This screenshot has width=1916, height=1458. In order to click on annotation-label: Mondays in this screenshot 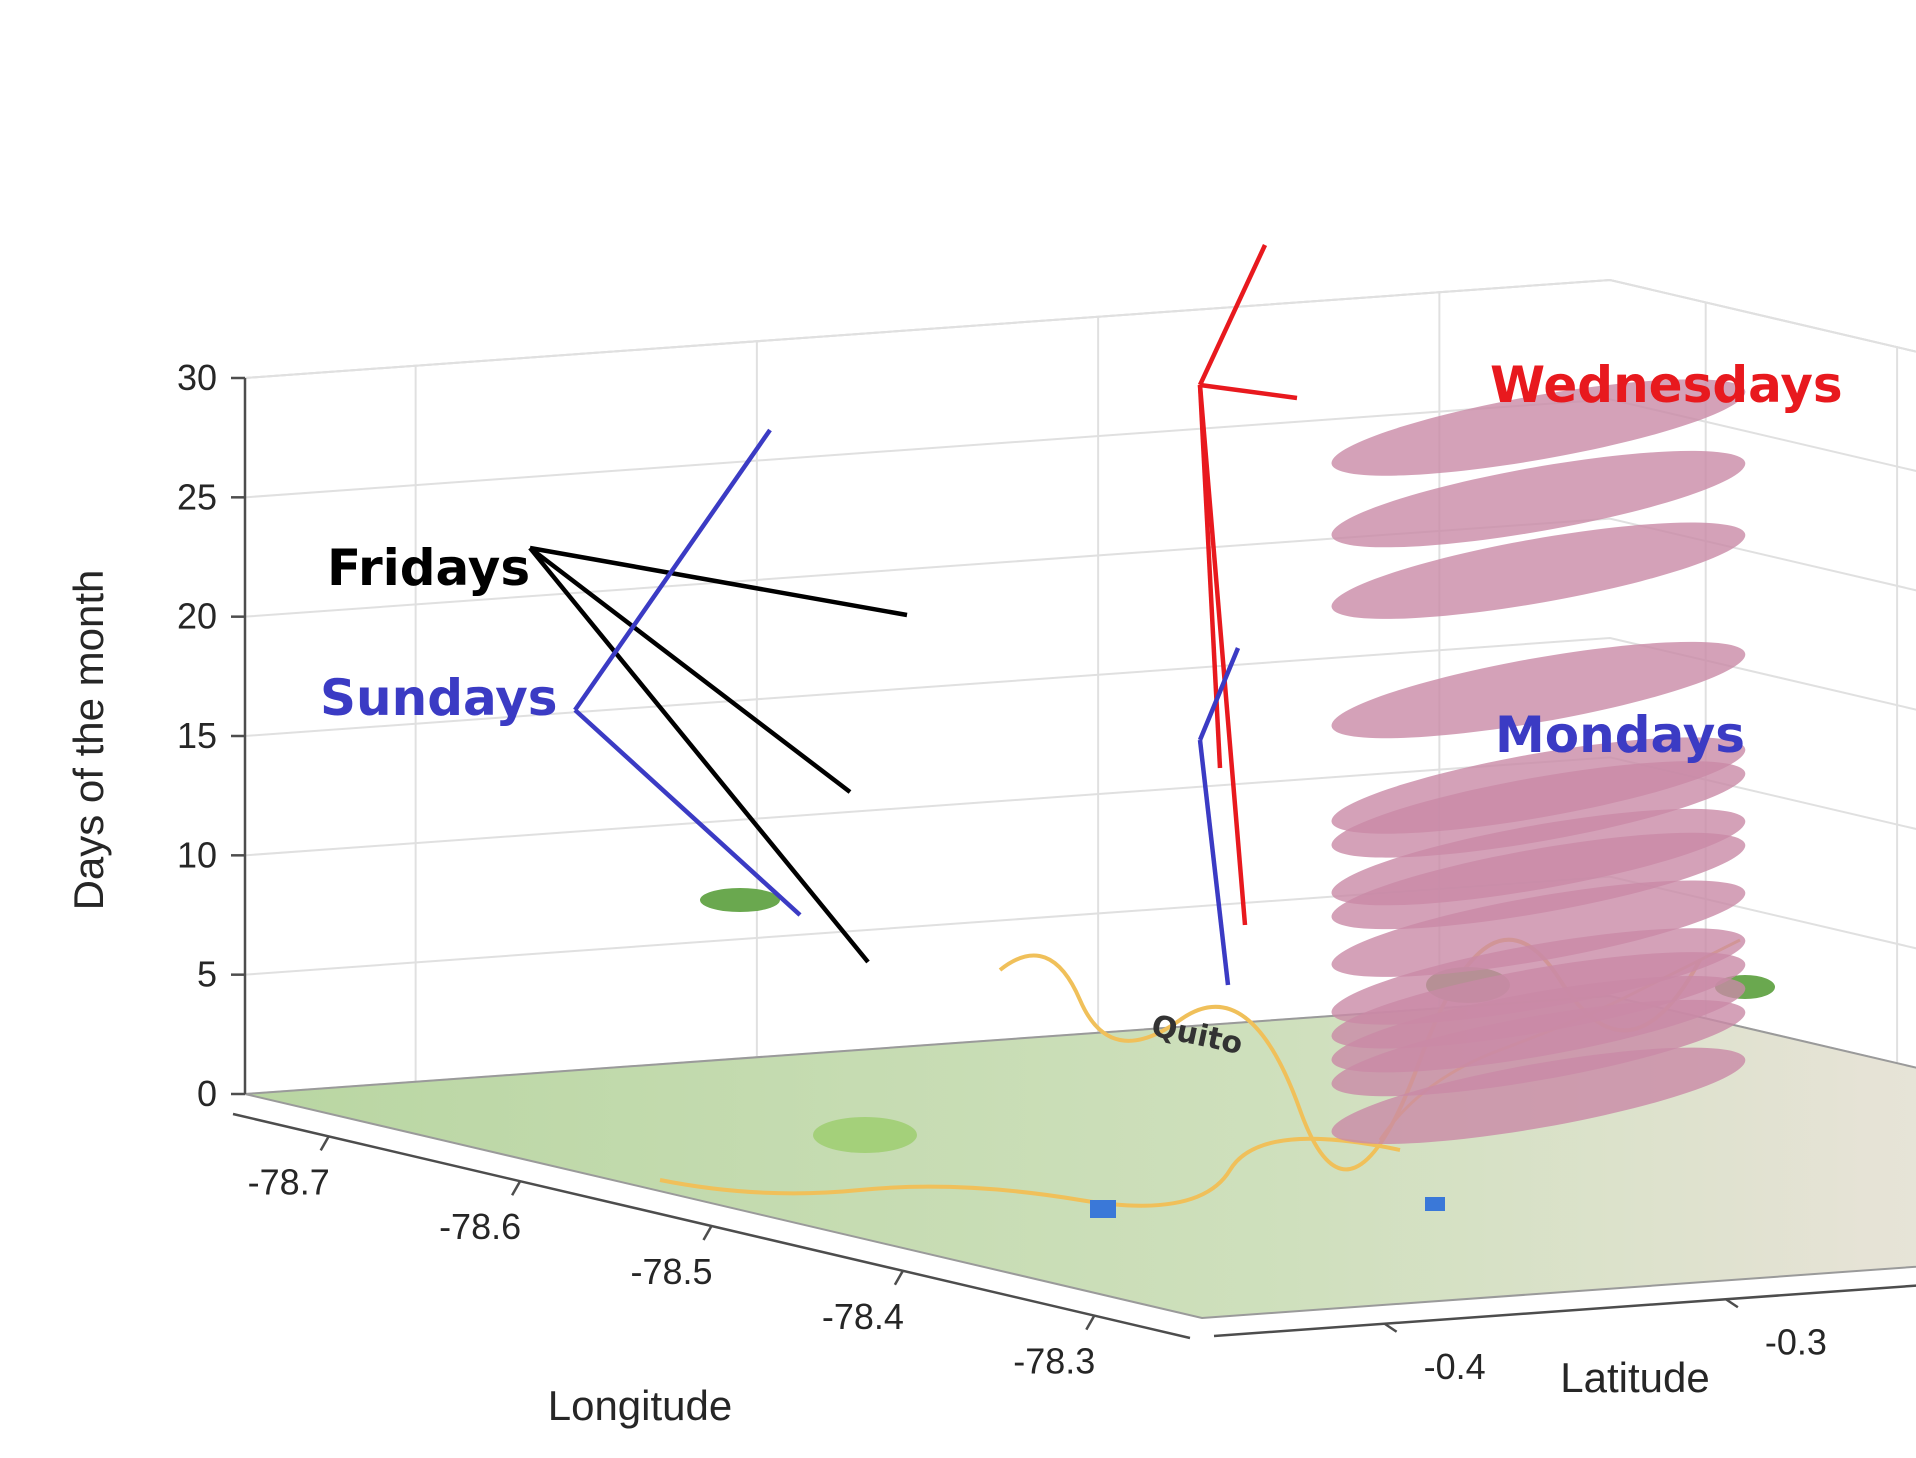, I will do `click(1620, 735)`.